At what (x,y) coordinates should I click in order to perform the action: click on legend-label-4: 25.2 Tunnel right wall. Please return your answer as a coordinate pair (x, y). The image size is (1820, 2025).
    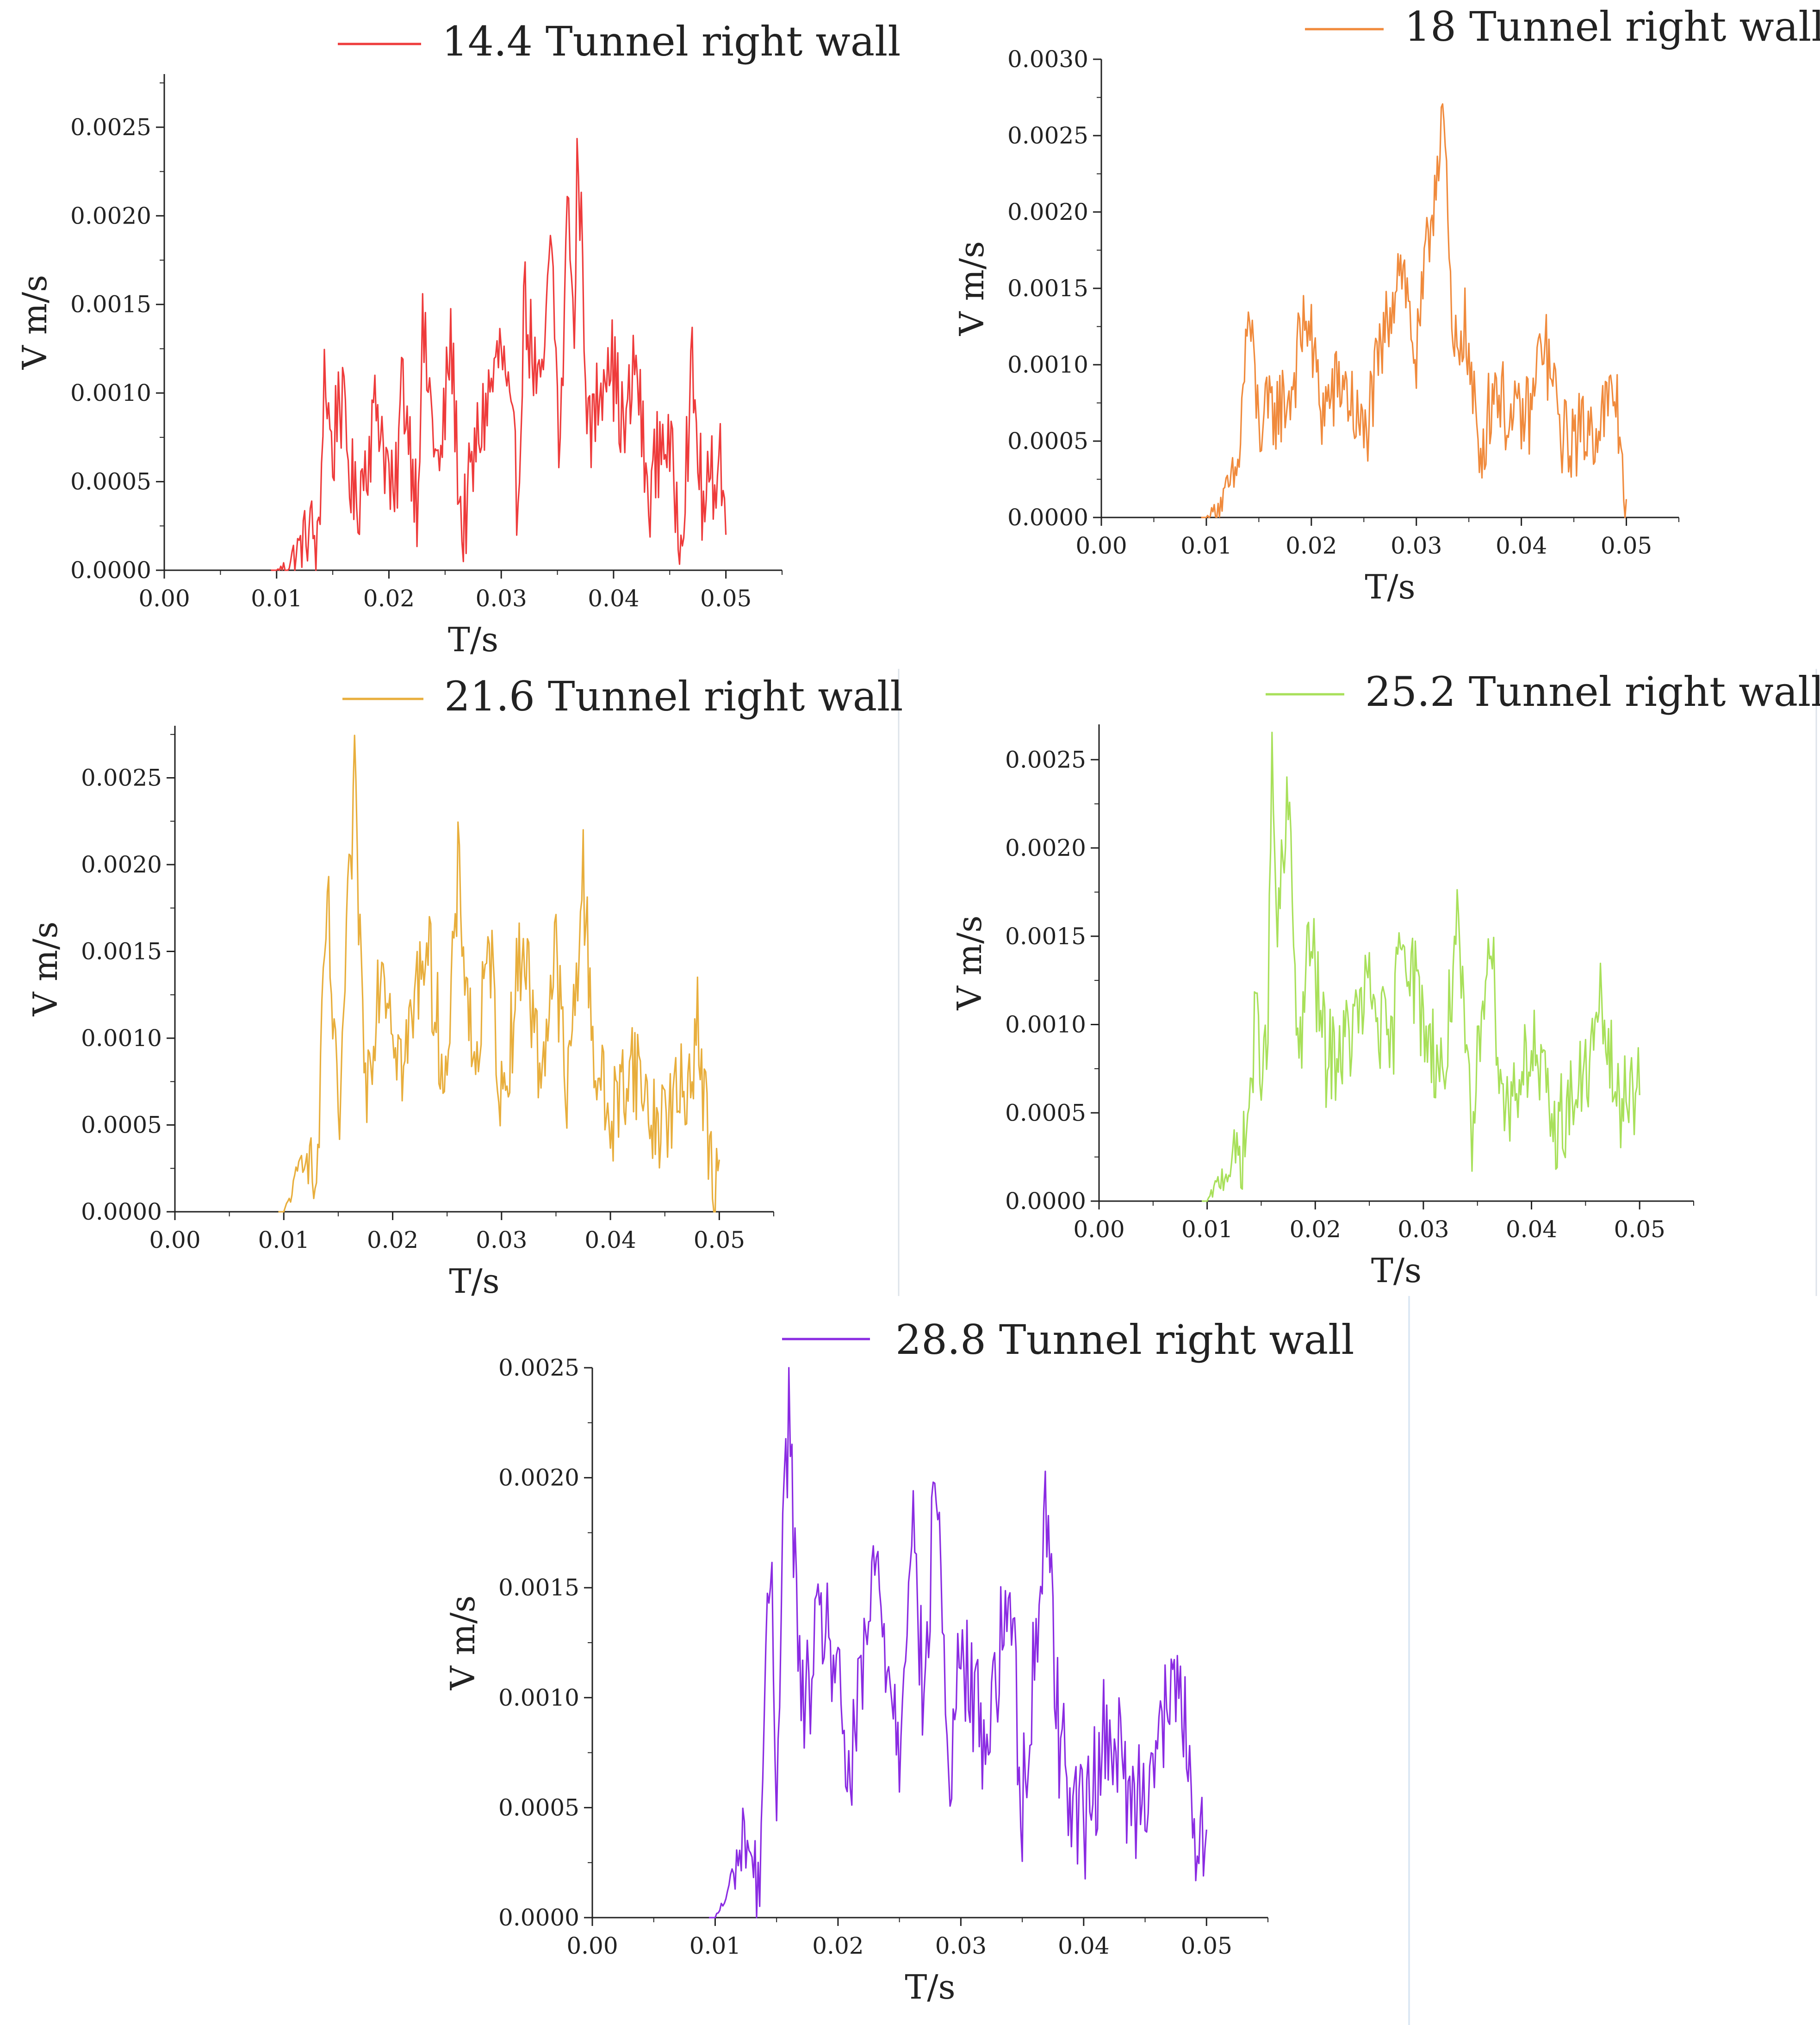
    Looking at the image, I should click on (1592, 692).